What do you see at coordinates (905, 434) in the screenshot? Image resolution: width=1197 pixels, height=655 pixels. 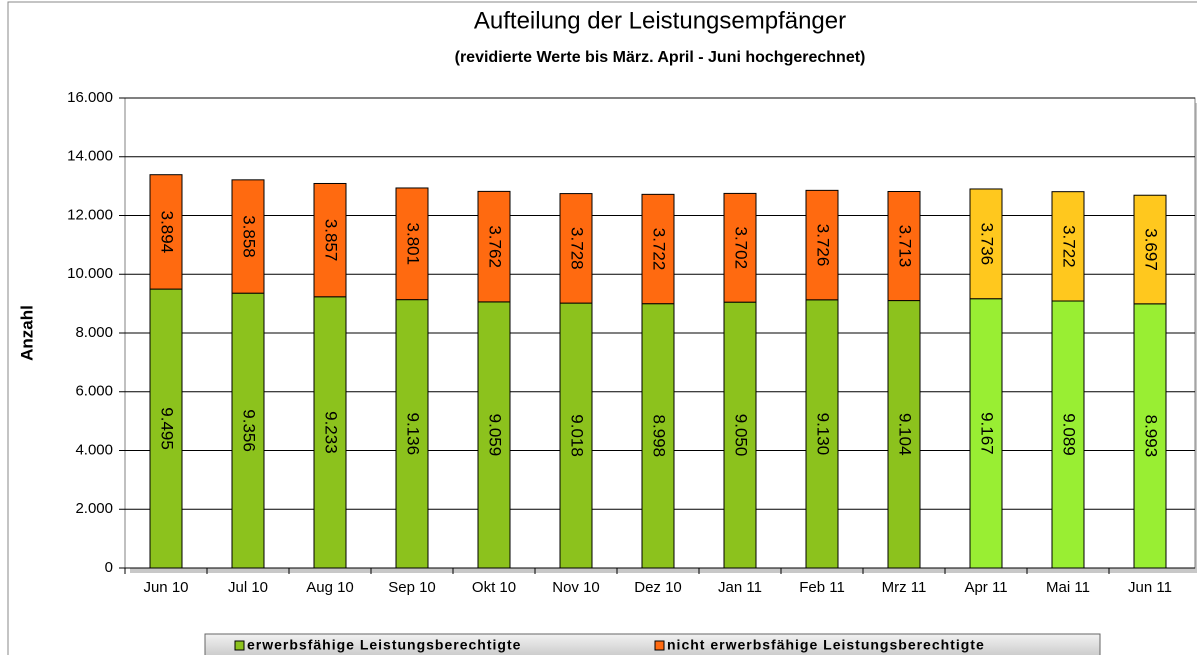 I see `data-label: 9.104` at bounding box center [905, 434].